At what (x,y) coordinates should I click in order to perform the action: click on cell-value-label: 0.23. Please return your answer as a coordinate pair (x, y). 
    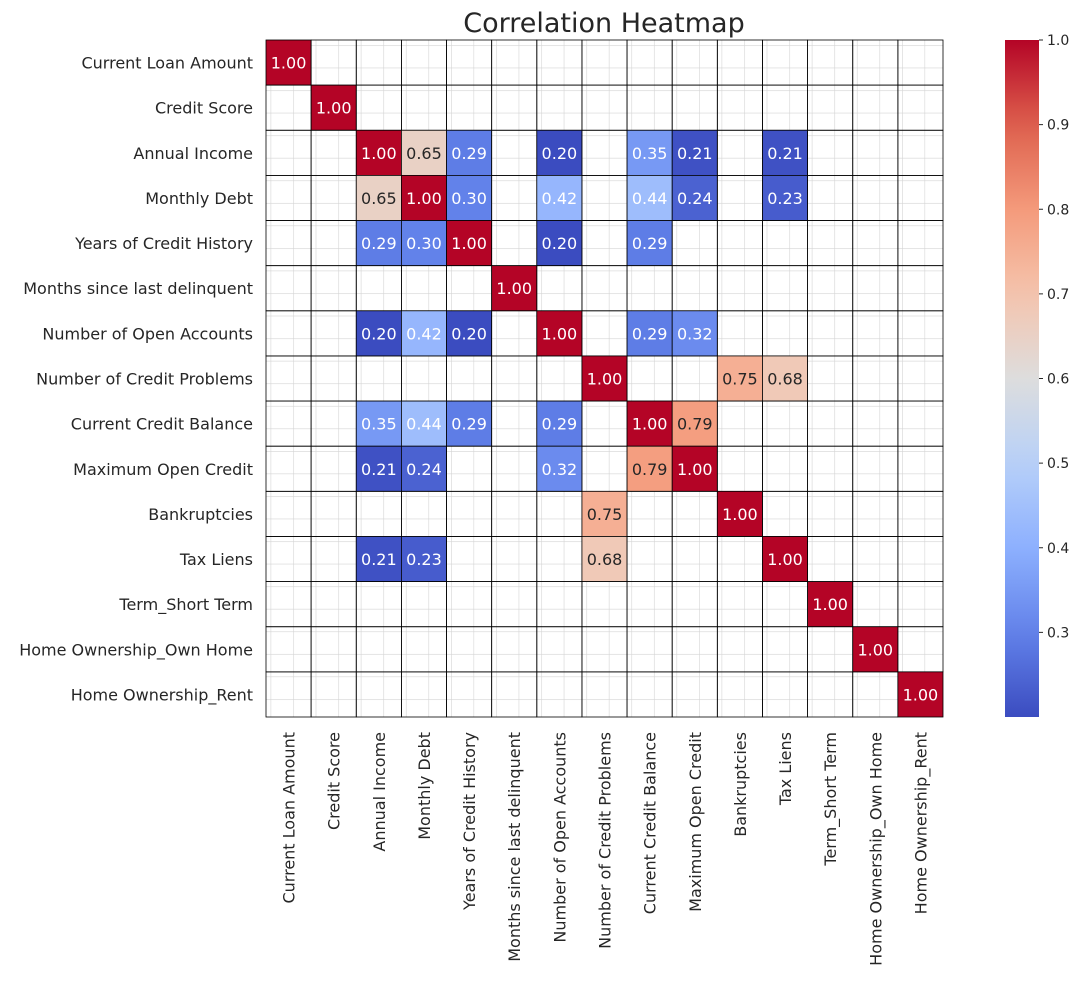
    Looking at the image, I should click on (785, 198).